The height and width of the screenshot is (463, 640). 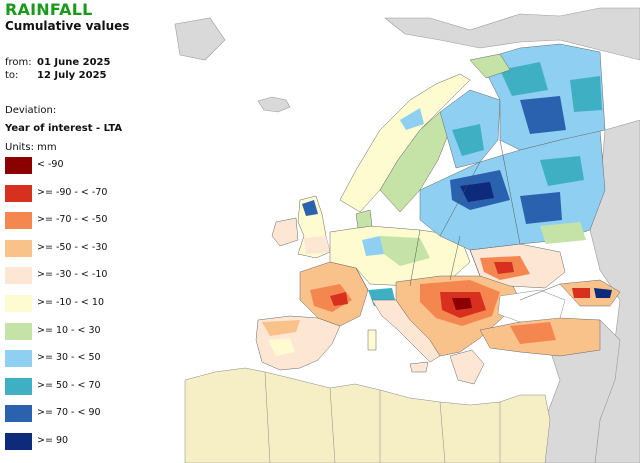 What do you see at coordinates (69, 413) in the screenshot?
I see `legend-label: >= 70 - < 90` at bounding box center [69, 413].